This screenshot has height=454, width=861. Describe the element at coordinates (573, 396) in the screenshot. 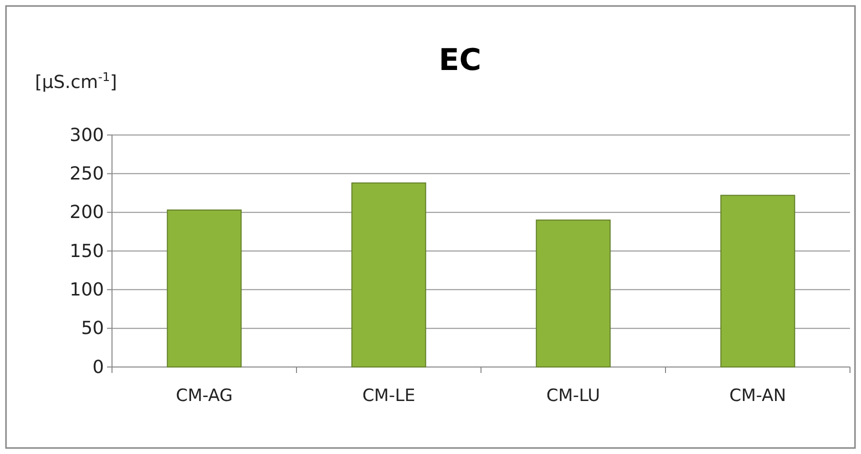

I see `x-tick-label: CM-LU` at that location.